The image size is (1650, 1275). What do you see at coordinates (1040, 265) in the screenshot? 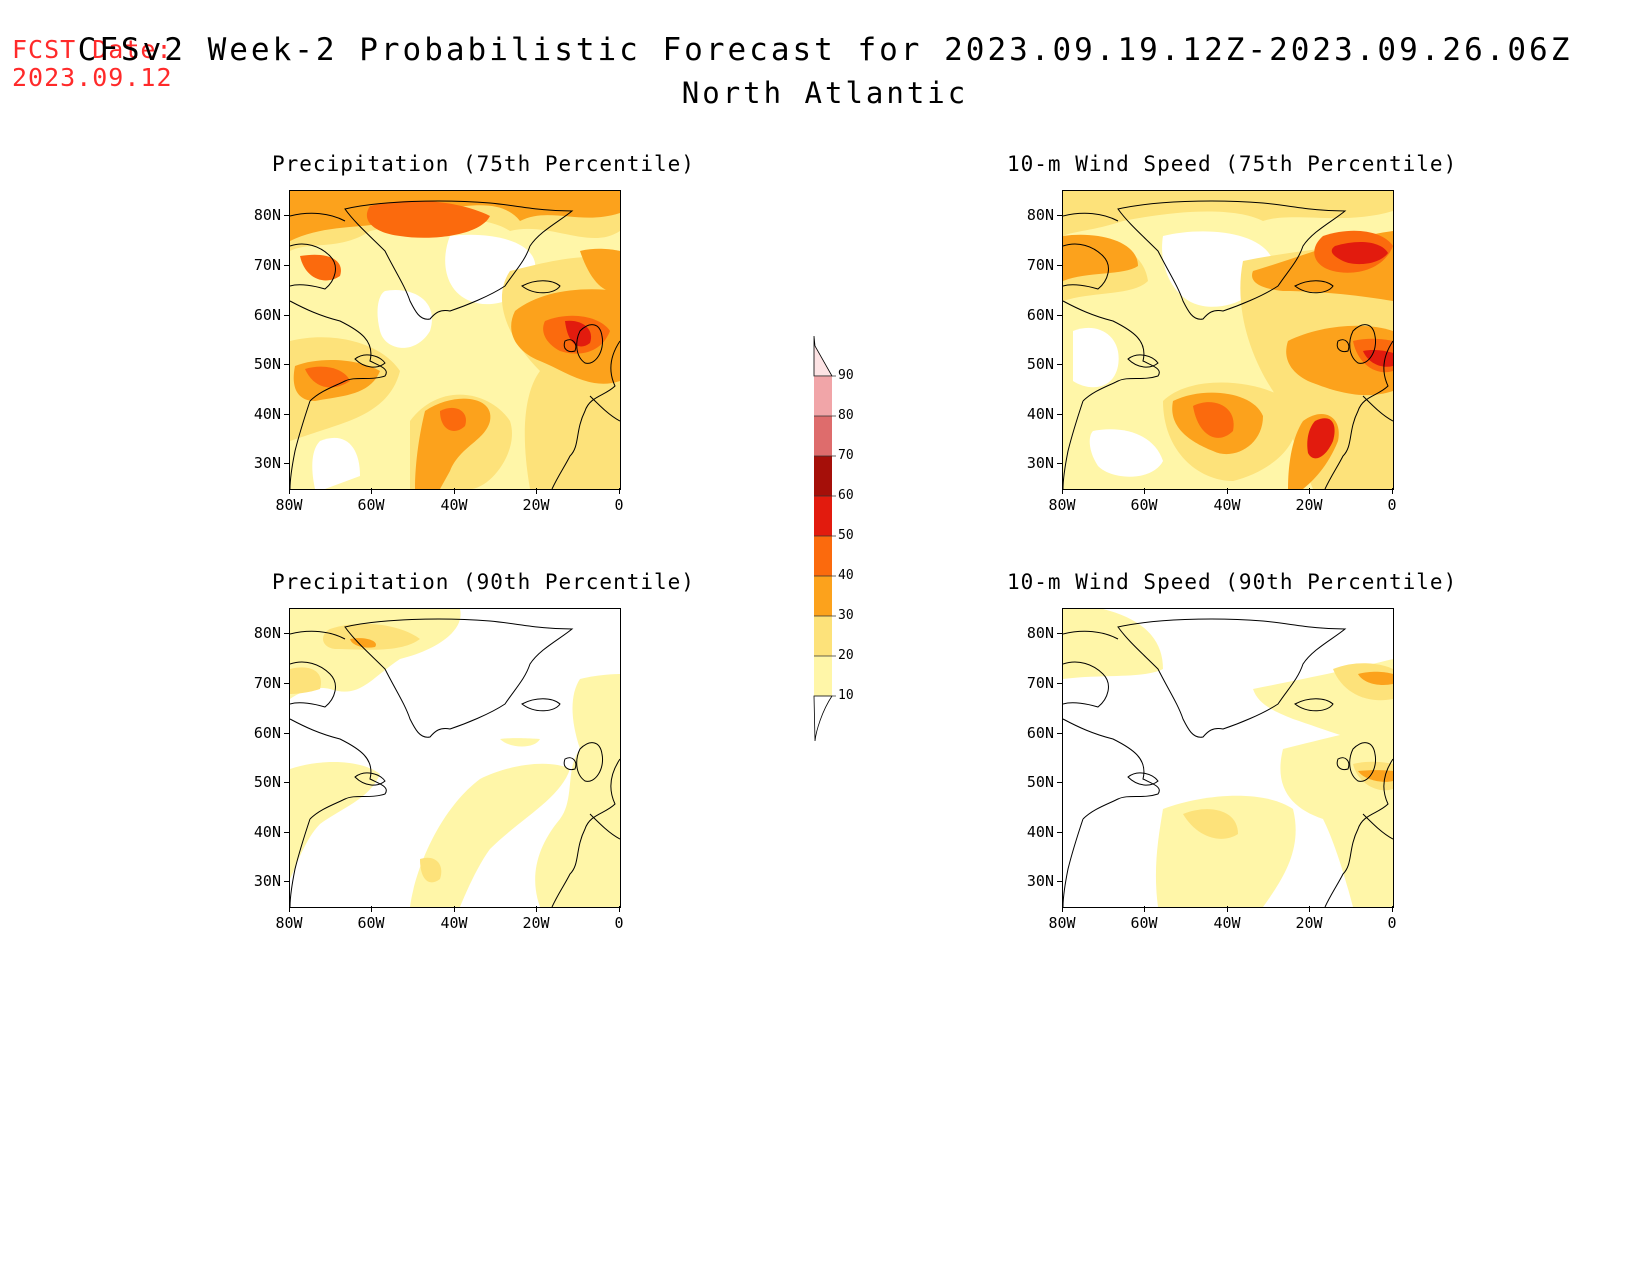
I see `lat-tick-label: 70N` at bounding box center [1040, 265].